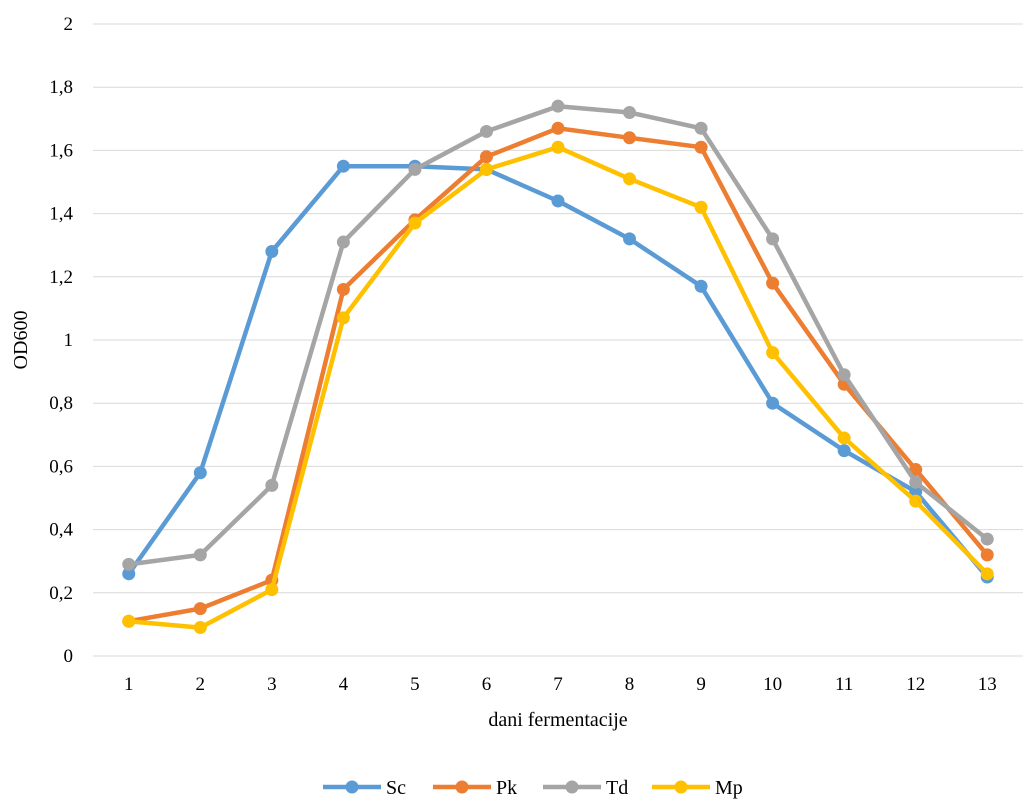  Describe the element at coordinates (61, 277) in the screenshot. I see `y-tick-label: 1,2` at that location.